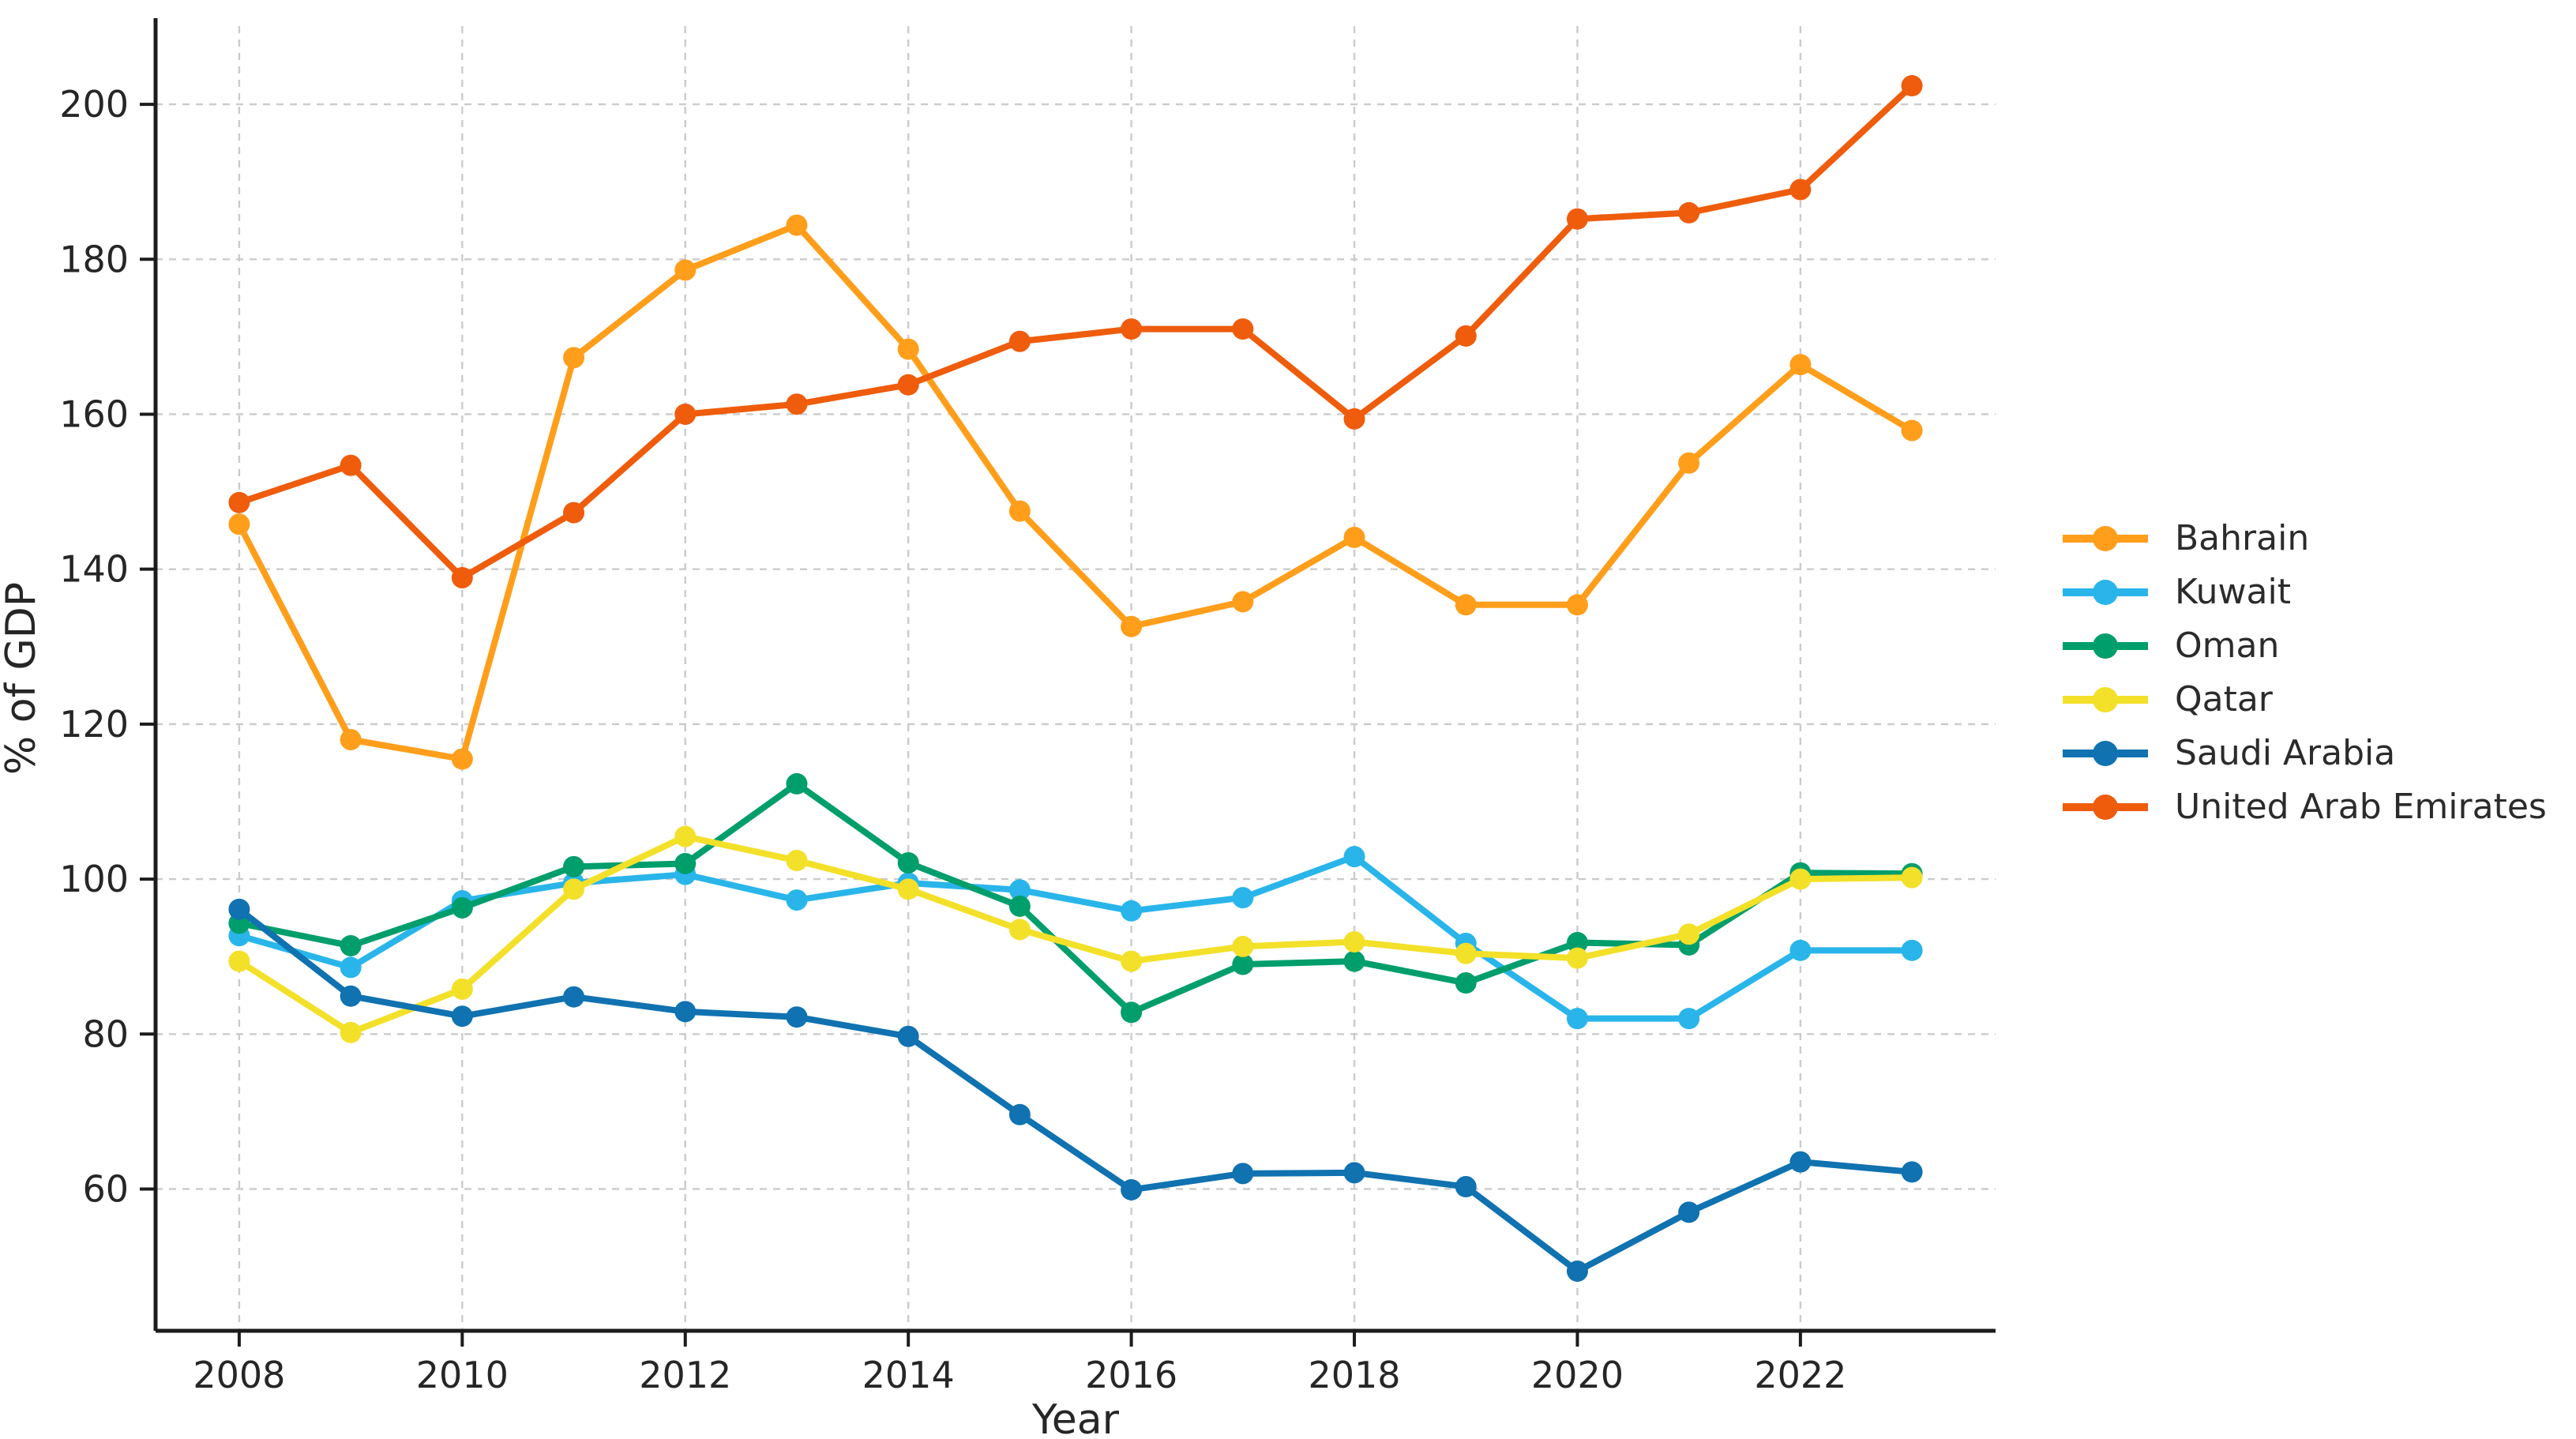 The width and height of the screenshot is (2576, 1439). What do you see at coordinates (239, 1375) in the screenshot?
I see `x-tick-label: 2008` at bounding box center [239, 1375].